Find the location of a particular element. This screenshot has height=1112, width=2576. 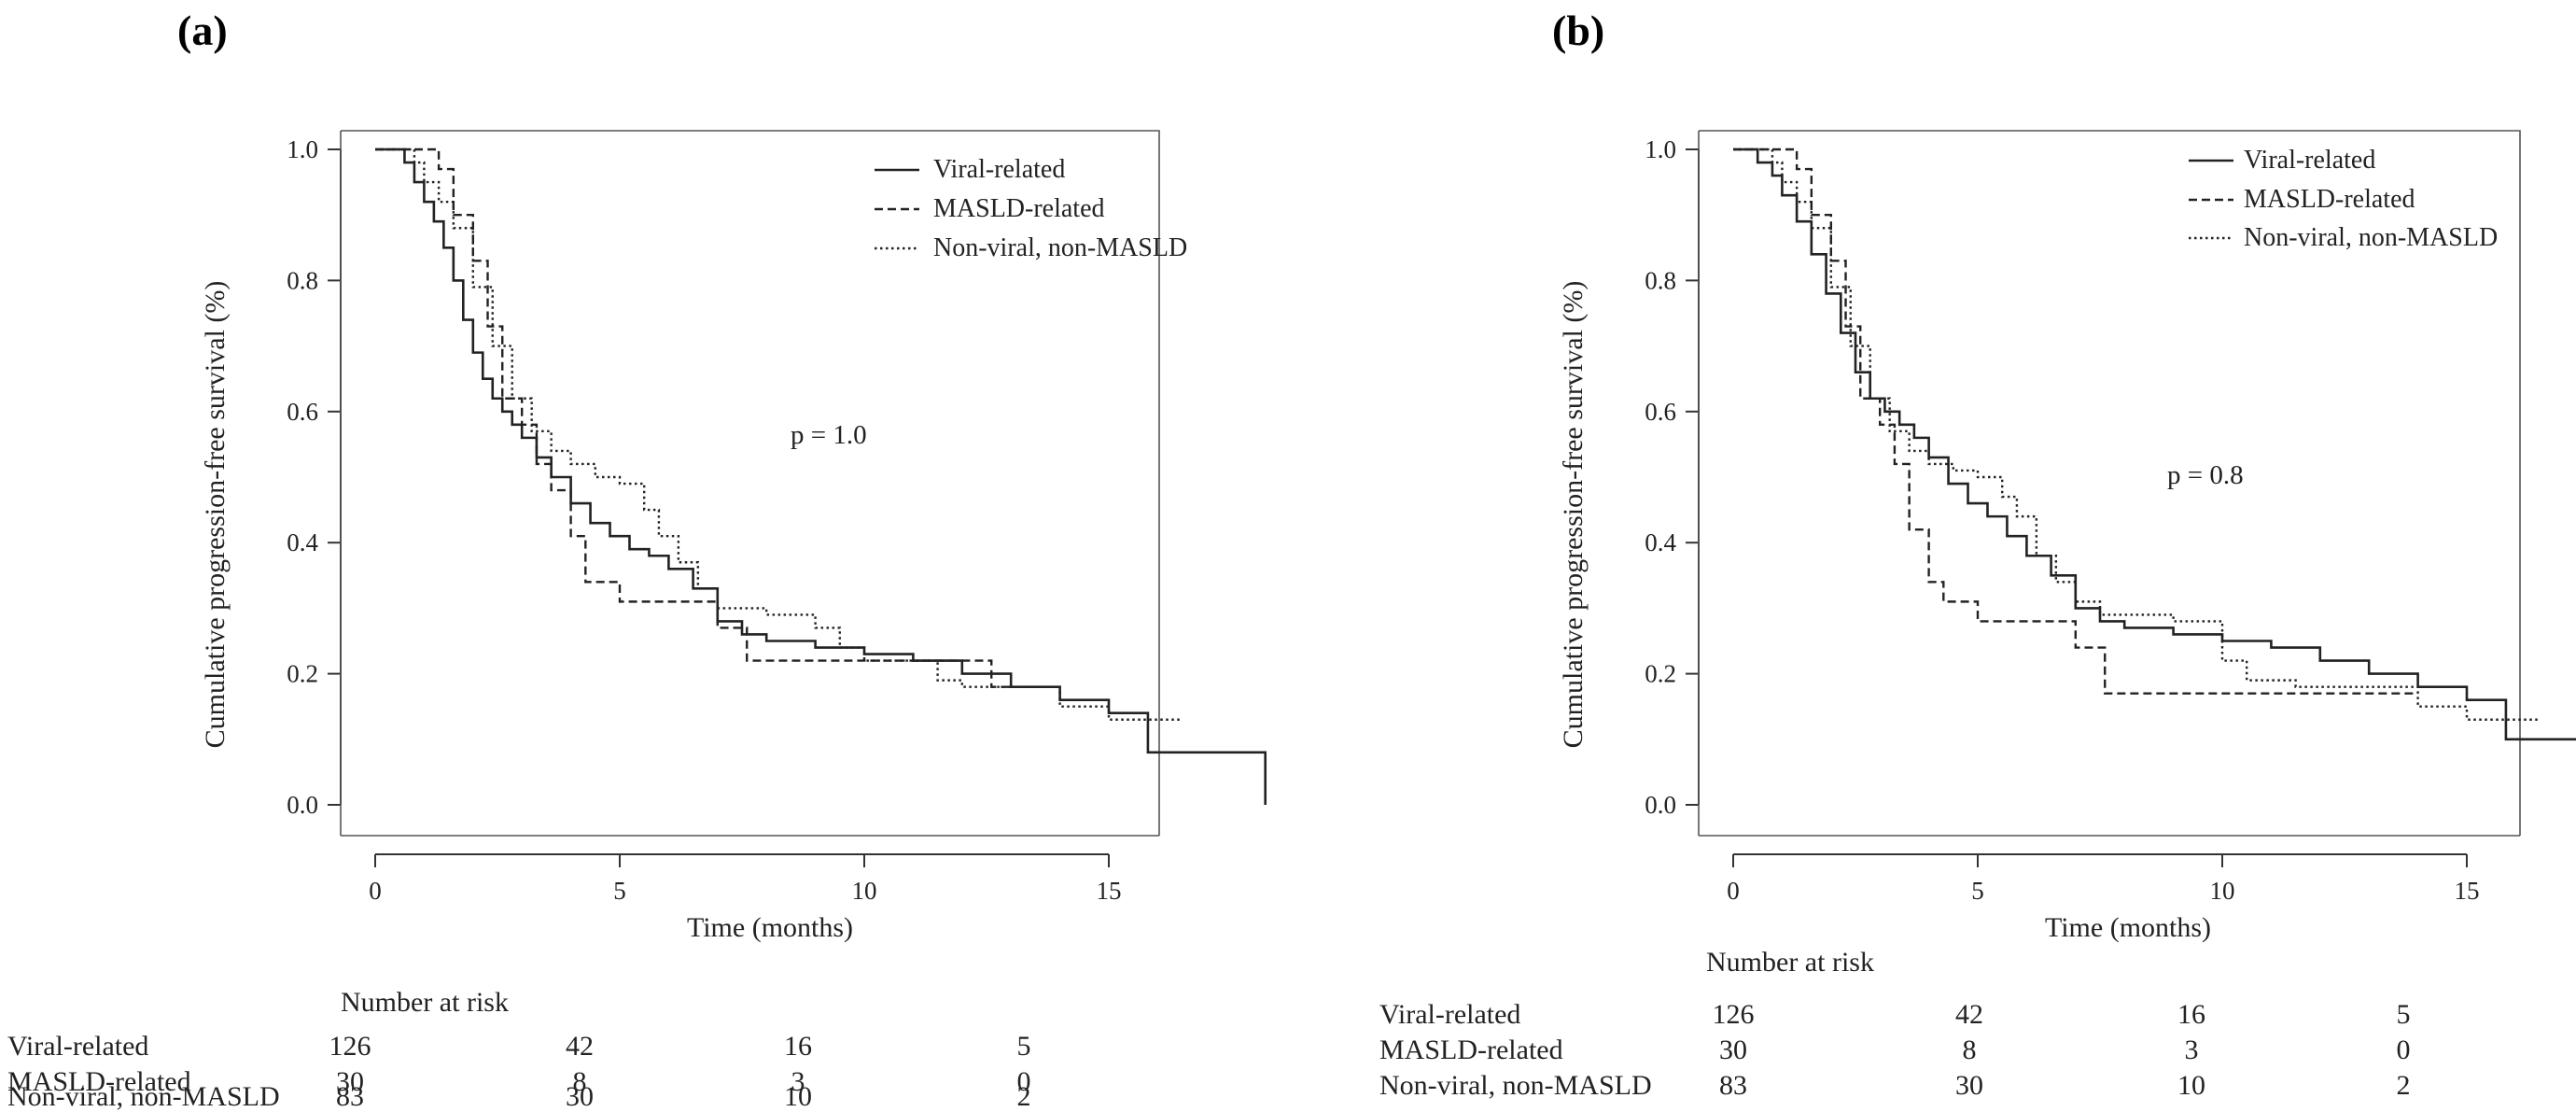

p-value-annotation: p = 0.8 is located at coordinates (2205, 475).